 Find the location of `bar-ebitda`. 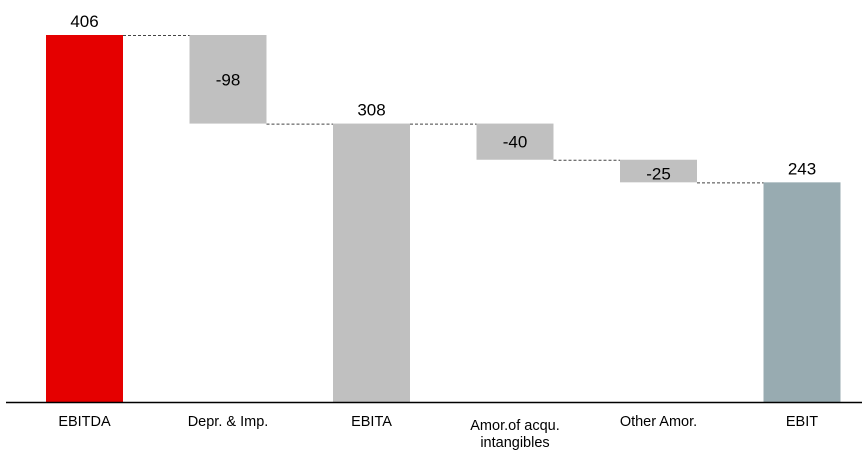

bar-ebitda is located at coordinates (84, 218).